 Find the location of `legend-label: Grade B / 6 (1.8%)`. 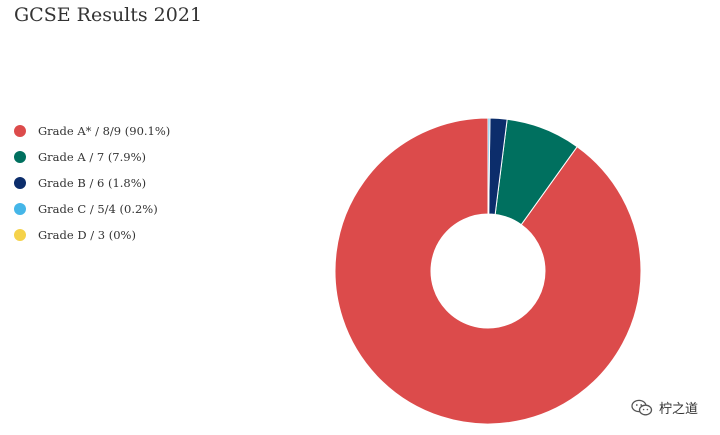

legend-label: Grade B / 6 (1.8%) is located at coordinates (92, 183).